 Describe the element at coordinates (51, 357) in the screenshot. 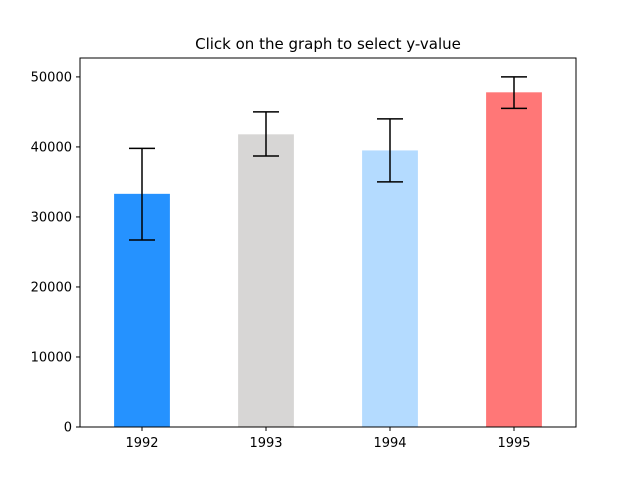

I see `y-tick-label-10000: 10000` at that location.